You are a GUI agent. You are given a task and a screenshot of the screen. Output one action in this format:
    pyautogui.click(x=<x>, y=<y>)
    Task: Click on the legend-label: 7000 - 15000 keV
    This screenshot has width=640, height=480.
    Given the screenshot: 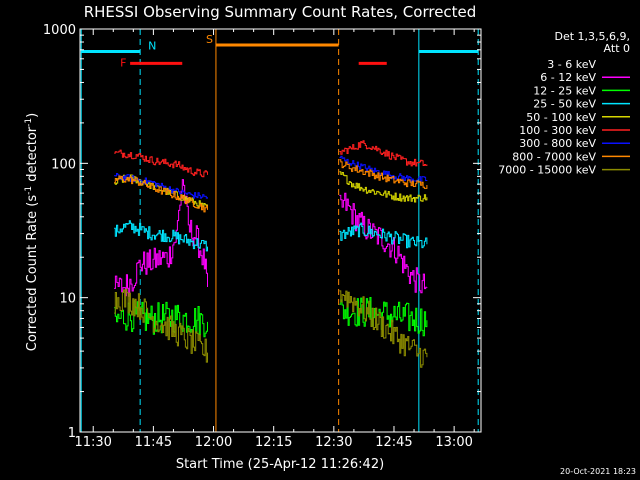 What is the action you would take?
    pyautogui.click(x=547, y=170)
    